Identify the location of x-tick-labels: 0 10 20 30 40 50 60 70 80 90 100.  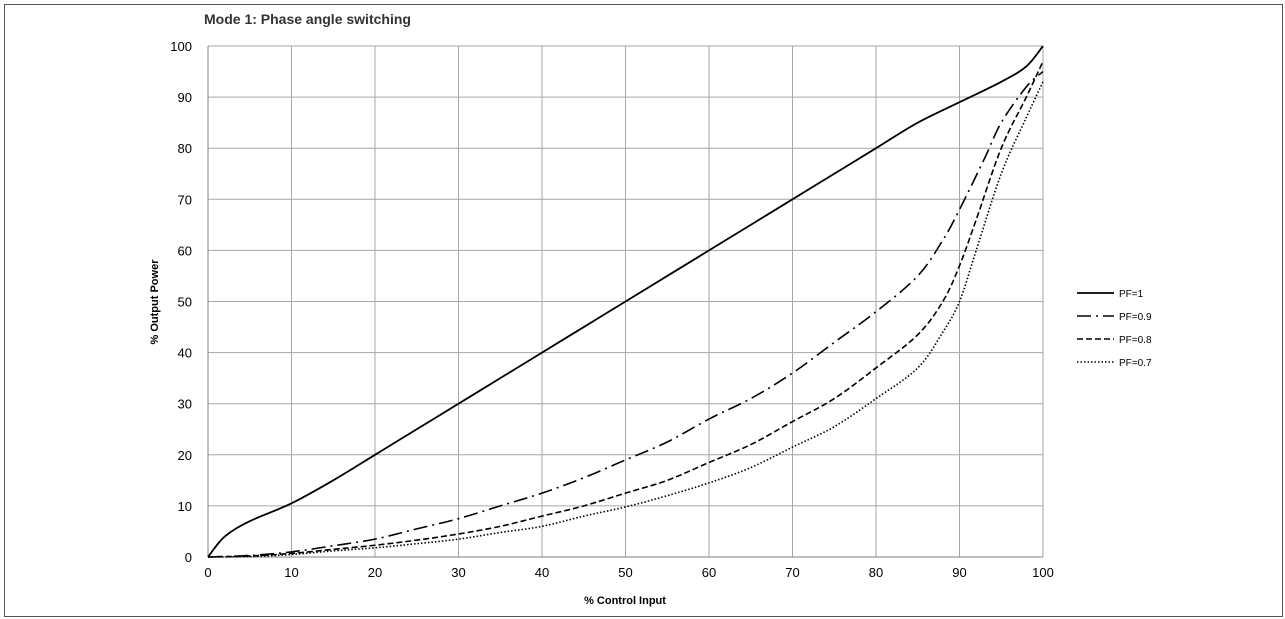
(628, 572).